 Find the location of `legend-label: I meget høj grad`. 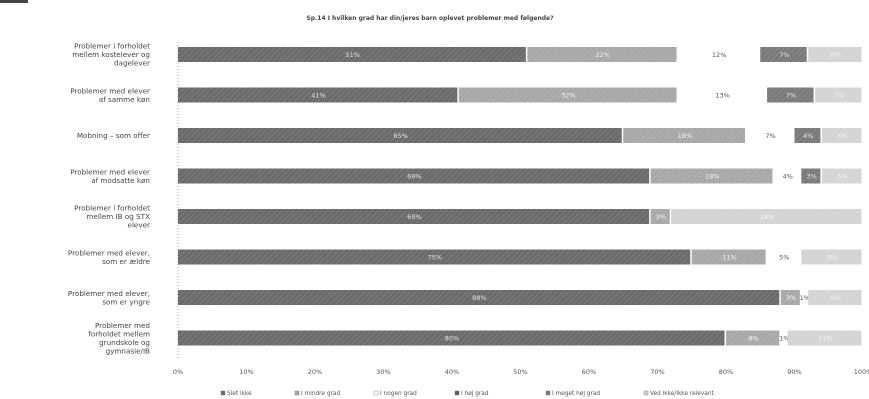

legend-label: I meget høj grad is located at coordinates (576, 394).